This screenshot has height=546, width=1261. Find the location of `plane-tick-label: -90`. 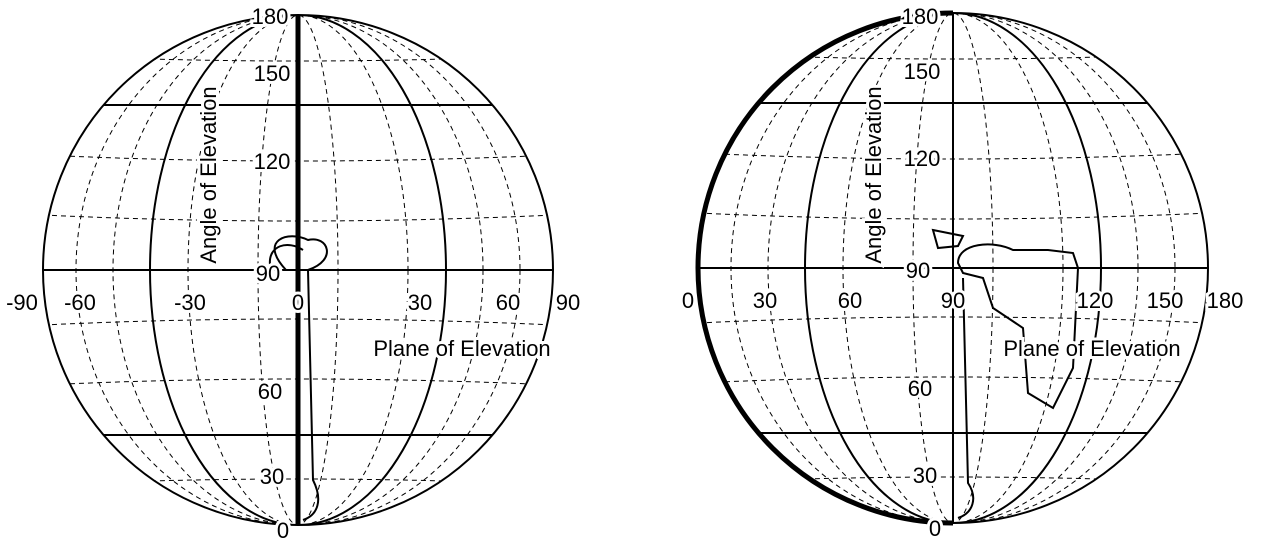

plane-tick-label: -90 is located at coordinates (22, 302).